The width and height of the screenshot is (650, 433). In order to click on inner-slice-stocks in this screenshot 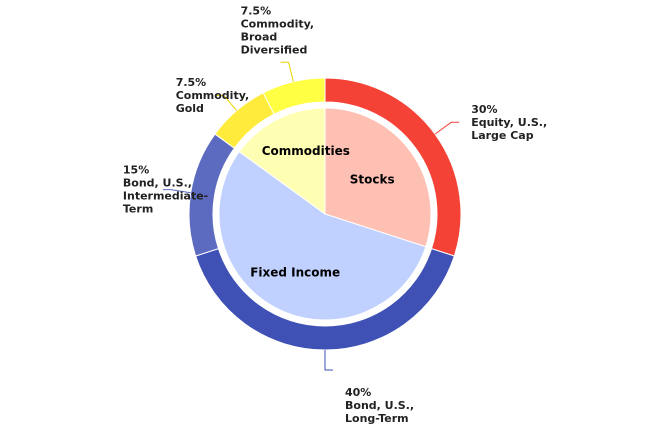, I will do `click(378, 177)`.